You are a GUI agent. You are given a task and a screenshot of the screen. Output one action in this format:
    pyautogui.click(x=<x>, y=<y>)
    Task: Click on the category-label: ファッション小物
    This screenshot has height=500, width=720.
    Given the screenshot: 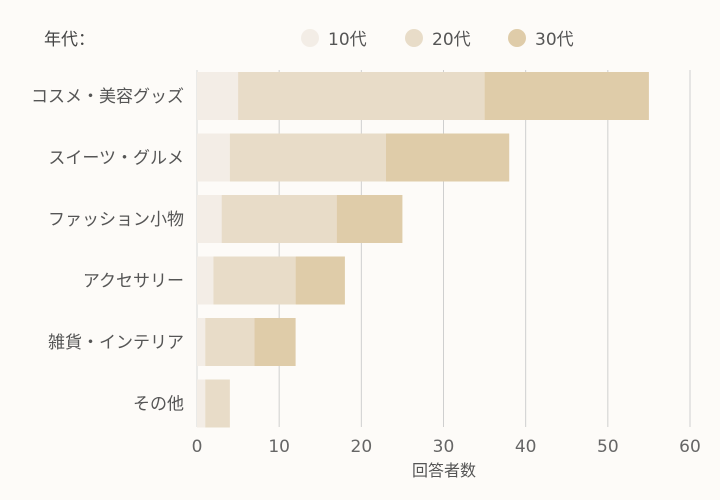 What is the action you would take?
    pyautogui.click(x=116, y=220)
    